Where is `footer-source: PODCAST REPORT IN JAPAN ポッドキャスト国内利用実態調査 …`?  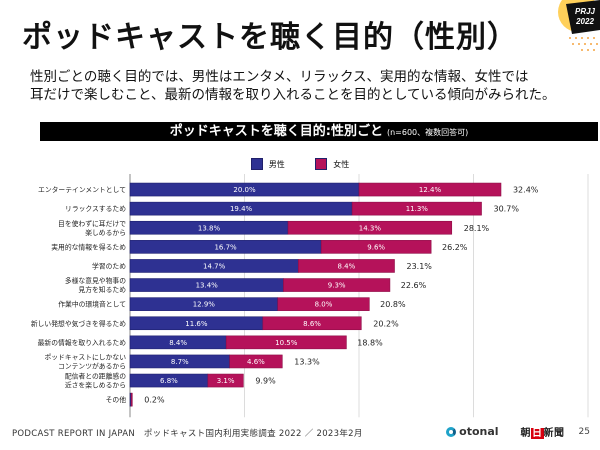 footer-source: PODCAST REPORT IN JAPAN ポッドキャスト国内利用実態調査 … is located at coordinates (187, 434).